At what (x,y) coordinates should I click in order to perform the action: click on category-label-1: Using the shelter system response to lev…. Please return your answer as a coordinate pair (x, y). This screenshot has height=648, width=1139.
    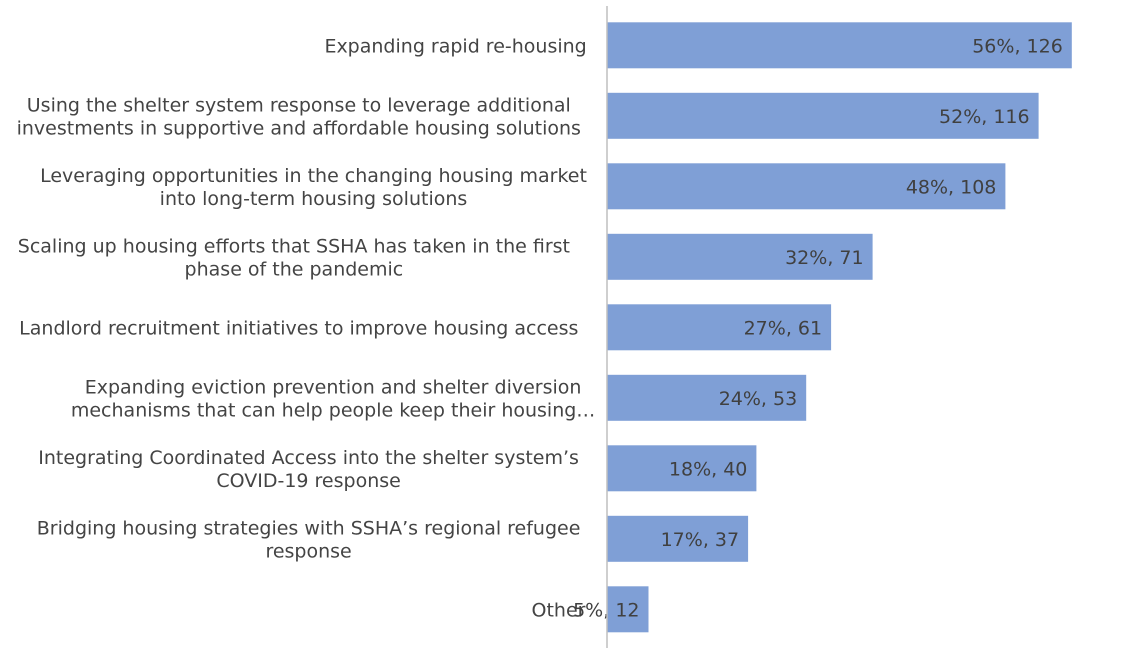
    Looking at the image, I should click on (299, 116).